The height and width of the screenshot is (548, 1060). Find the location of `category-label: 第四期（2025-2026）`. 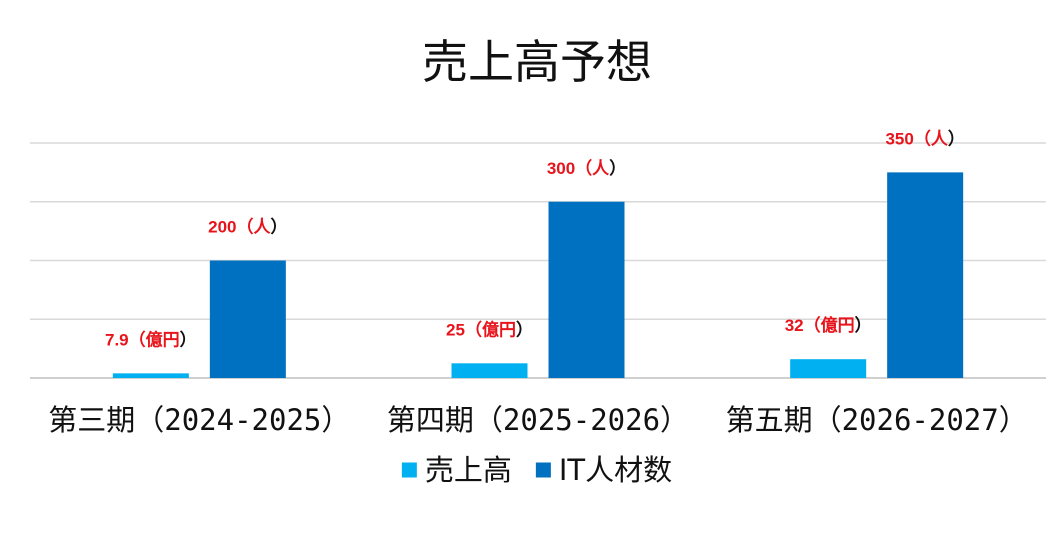

category-label: 第四期（2025-2026） is located at coordinates (538, 420).